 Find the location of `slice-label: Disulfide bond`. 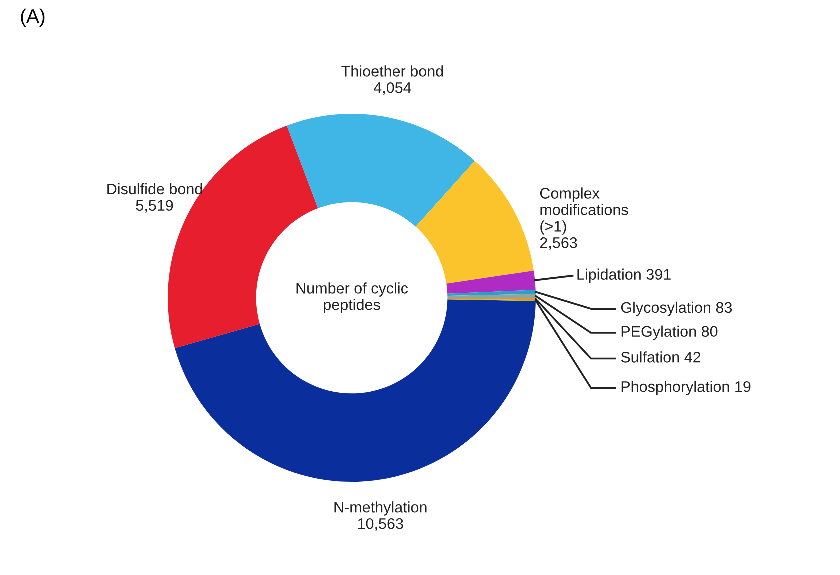

slice-label: Disulfide bond is located at coordinates (155, 189).